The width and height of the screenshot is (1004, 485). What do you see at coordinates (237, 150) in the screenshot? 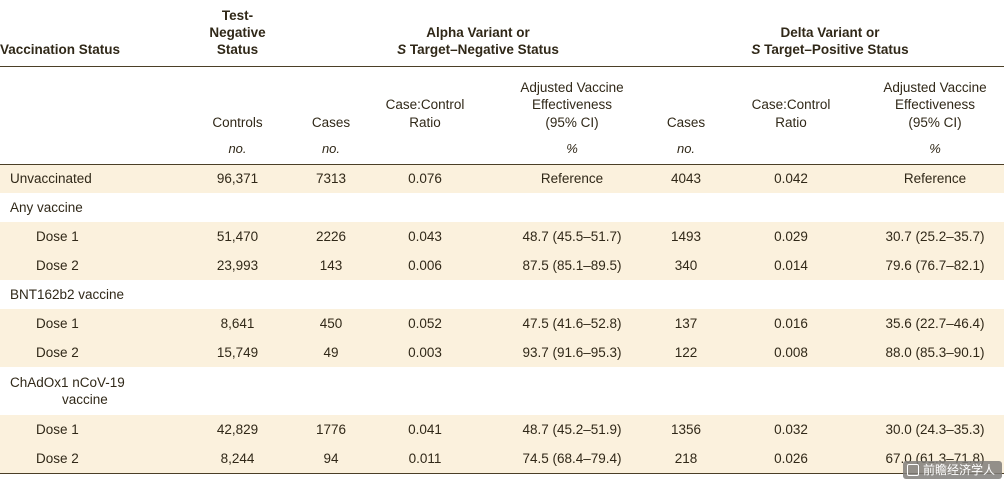
I see `unit-no-controls: no.` at bounding box center [237, 150].